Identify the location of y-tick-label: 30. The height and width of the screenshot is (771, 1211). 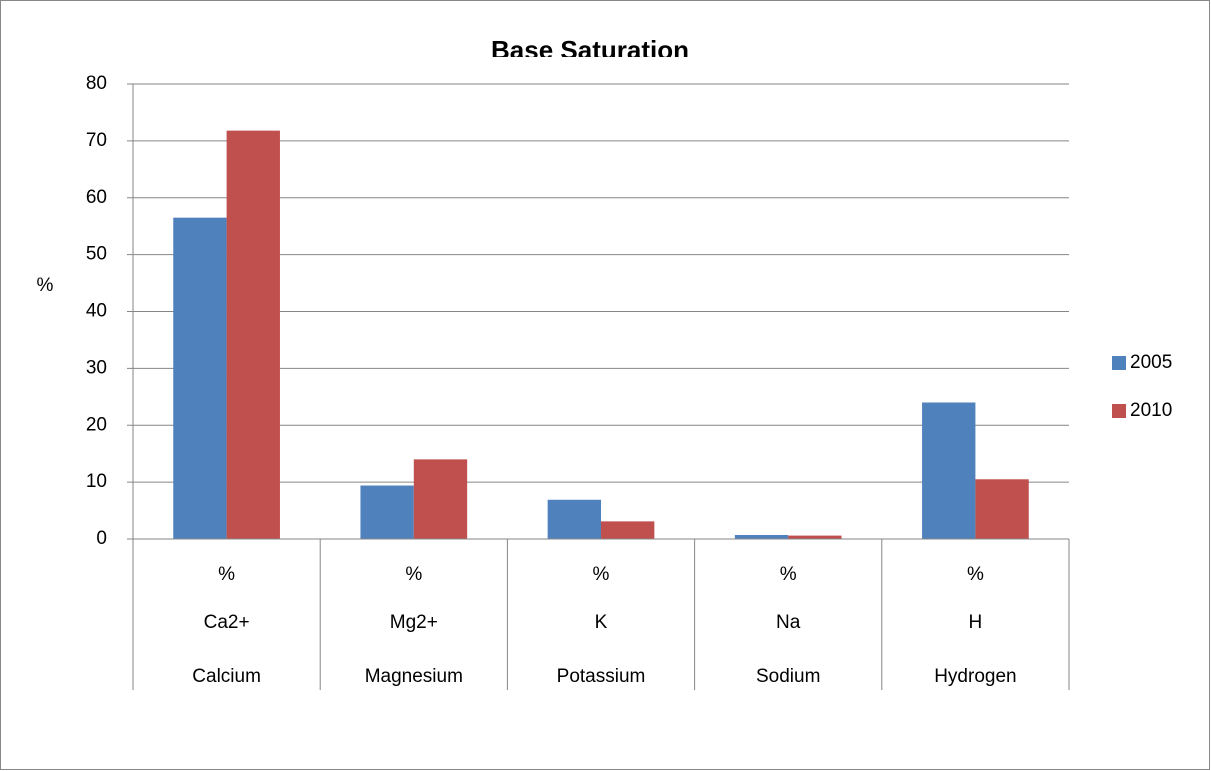
(96, 367).